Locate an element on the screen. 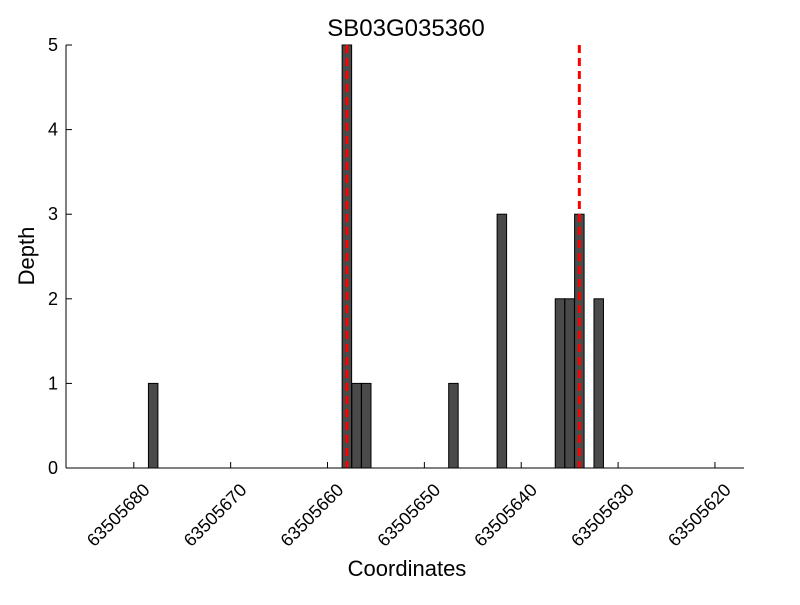  y-tick-label: 0 is located at coordinates (53, 468).